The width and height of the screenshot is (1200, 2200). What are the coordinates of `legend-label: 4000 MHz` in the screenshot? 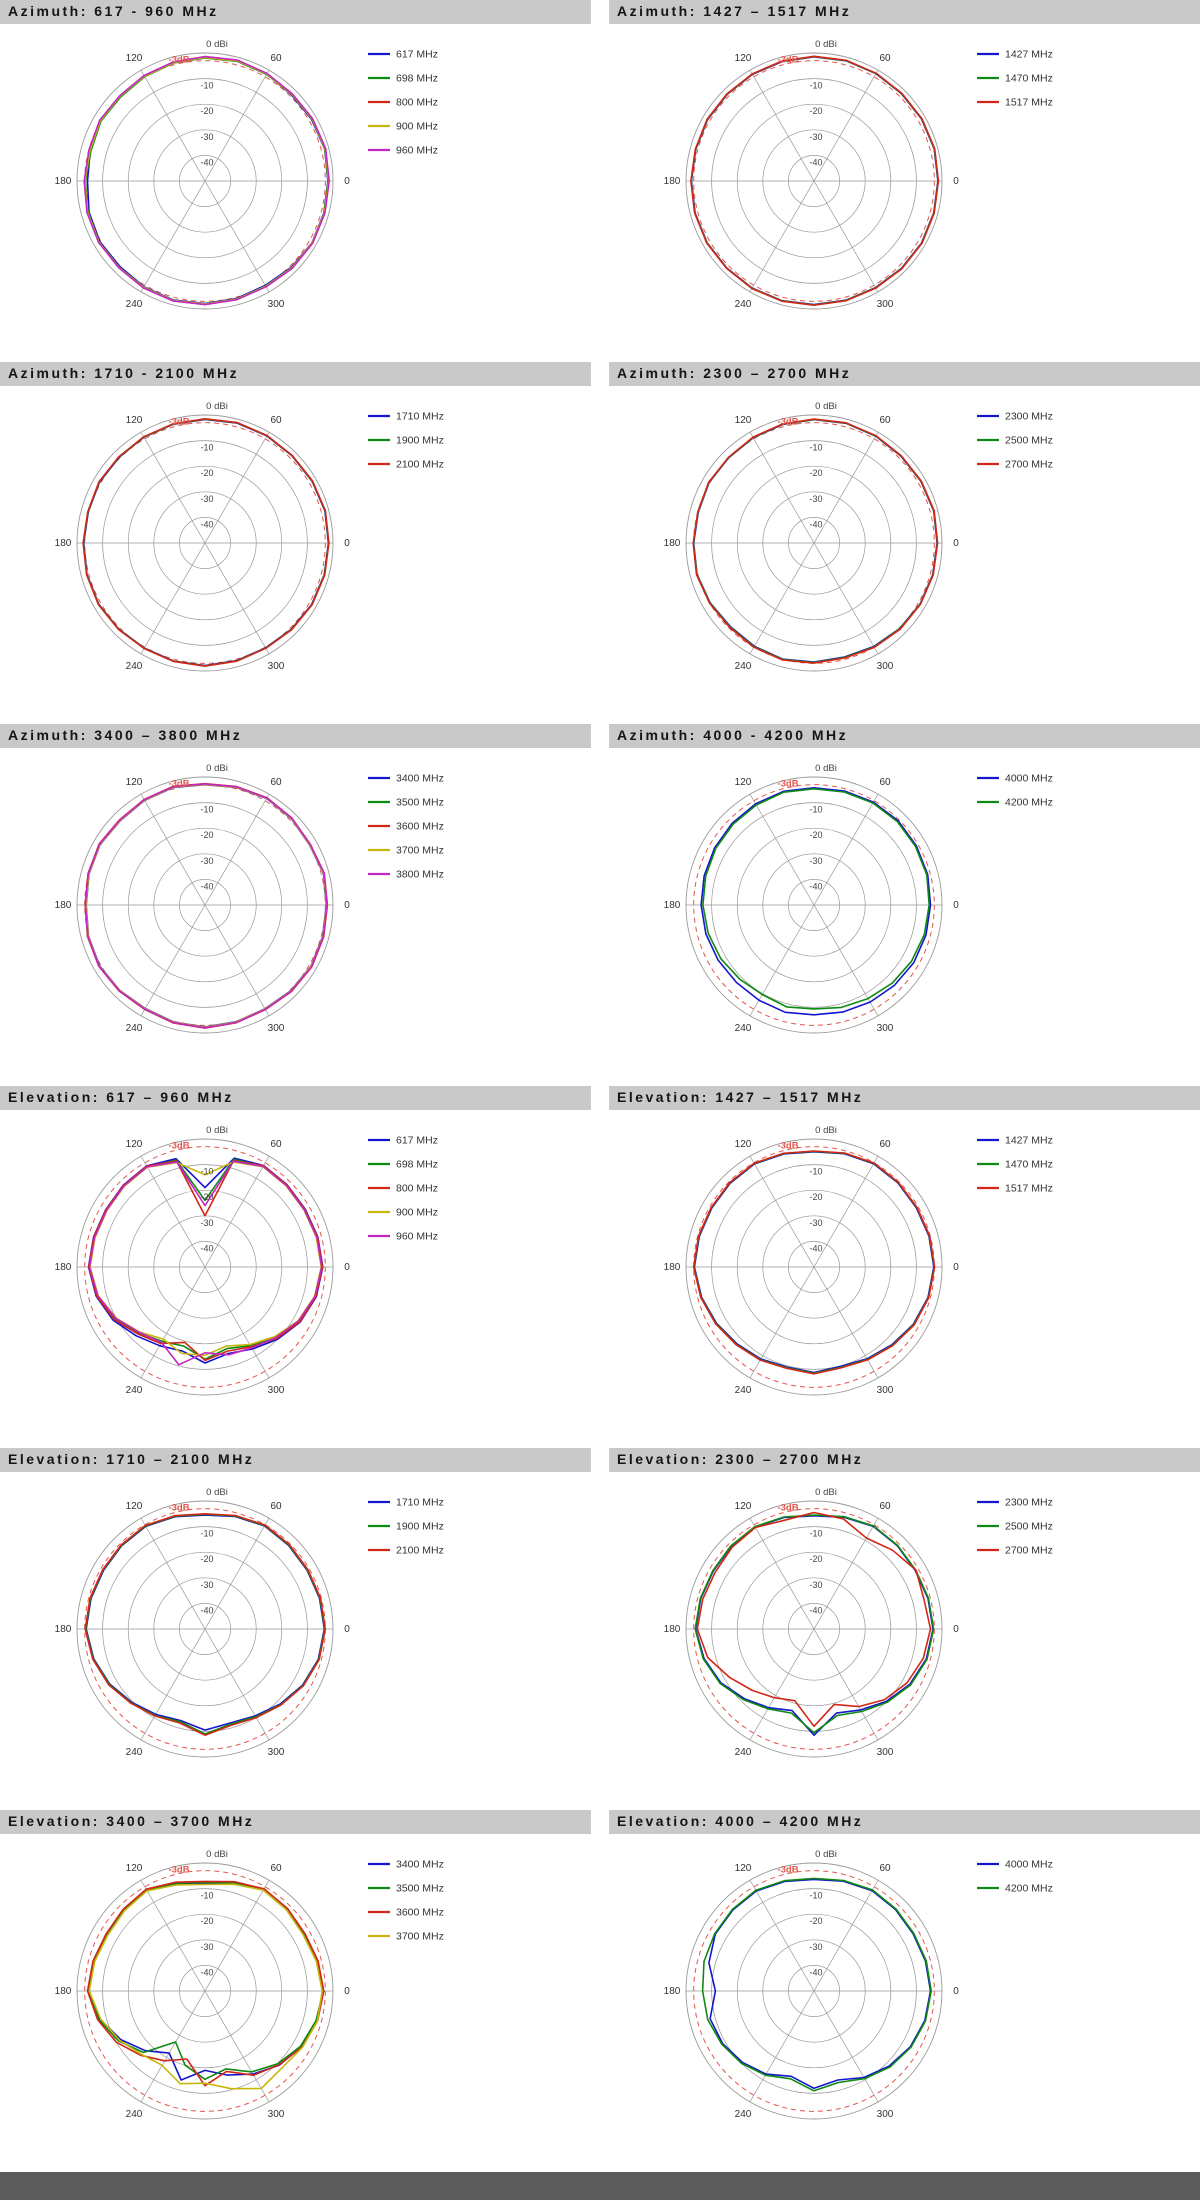 It's located at (1029, 779).